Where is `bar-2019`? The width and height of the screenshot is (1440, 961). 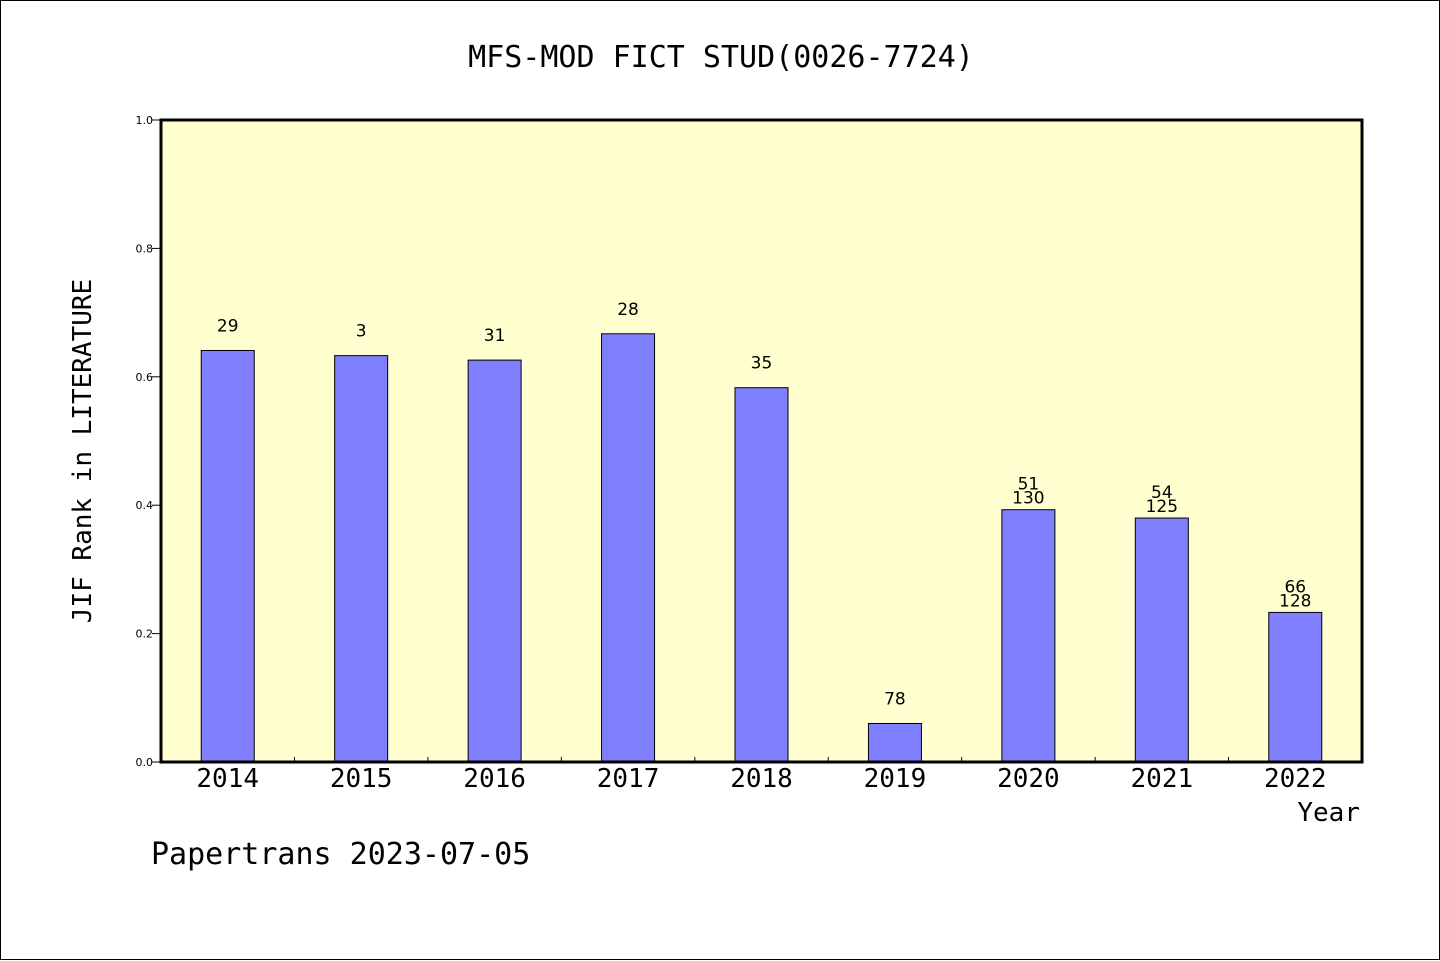
bar-2019 is located at coordinates (894, 742).